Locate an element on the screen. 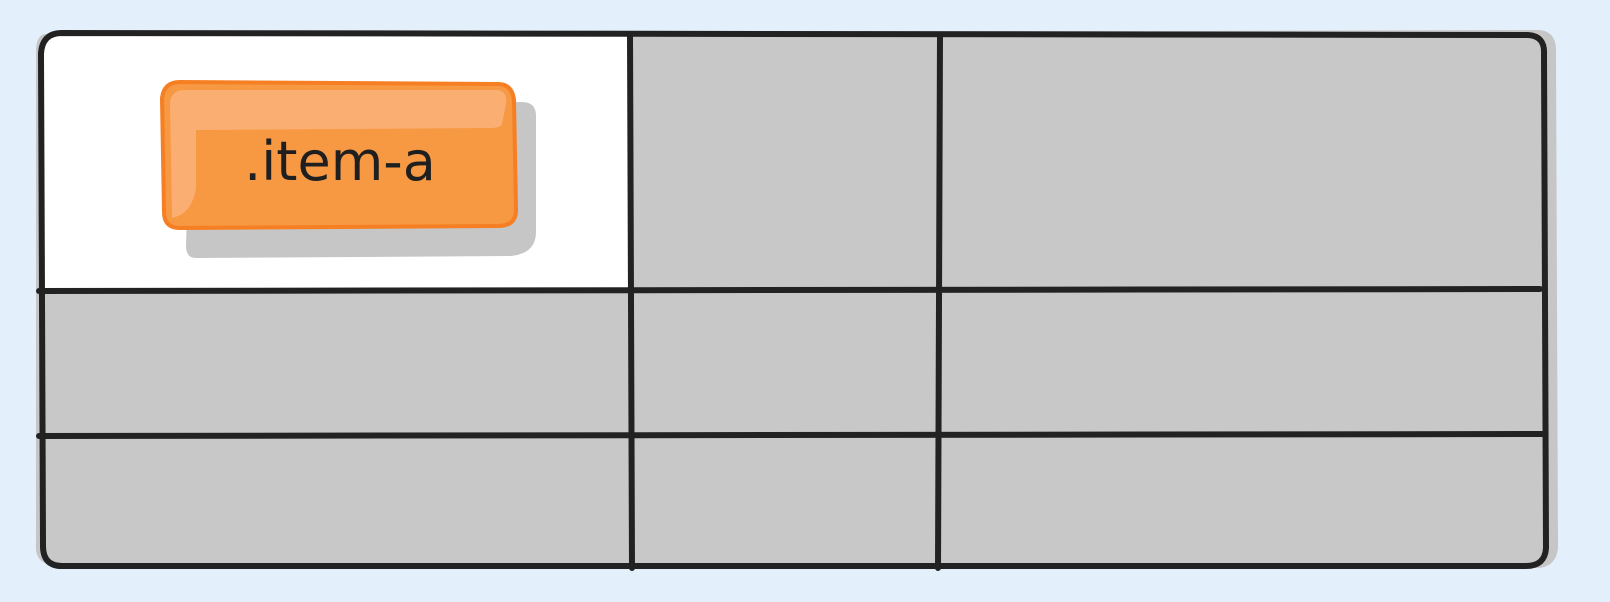  item-a-highlight is located at coordinates (338, 154).